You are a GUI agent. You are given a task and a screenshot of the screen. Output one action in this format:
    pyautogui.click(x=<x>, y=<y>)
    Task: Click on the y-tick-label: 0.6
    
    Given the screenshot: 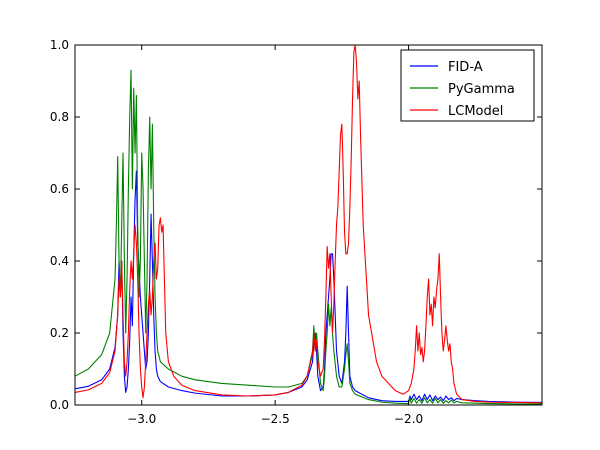 What is the action you would take?
    pyautogui.click(x=59, y=189)
    